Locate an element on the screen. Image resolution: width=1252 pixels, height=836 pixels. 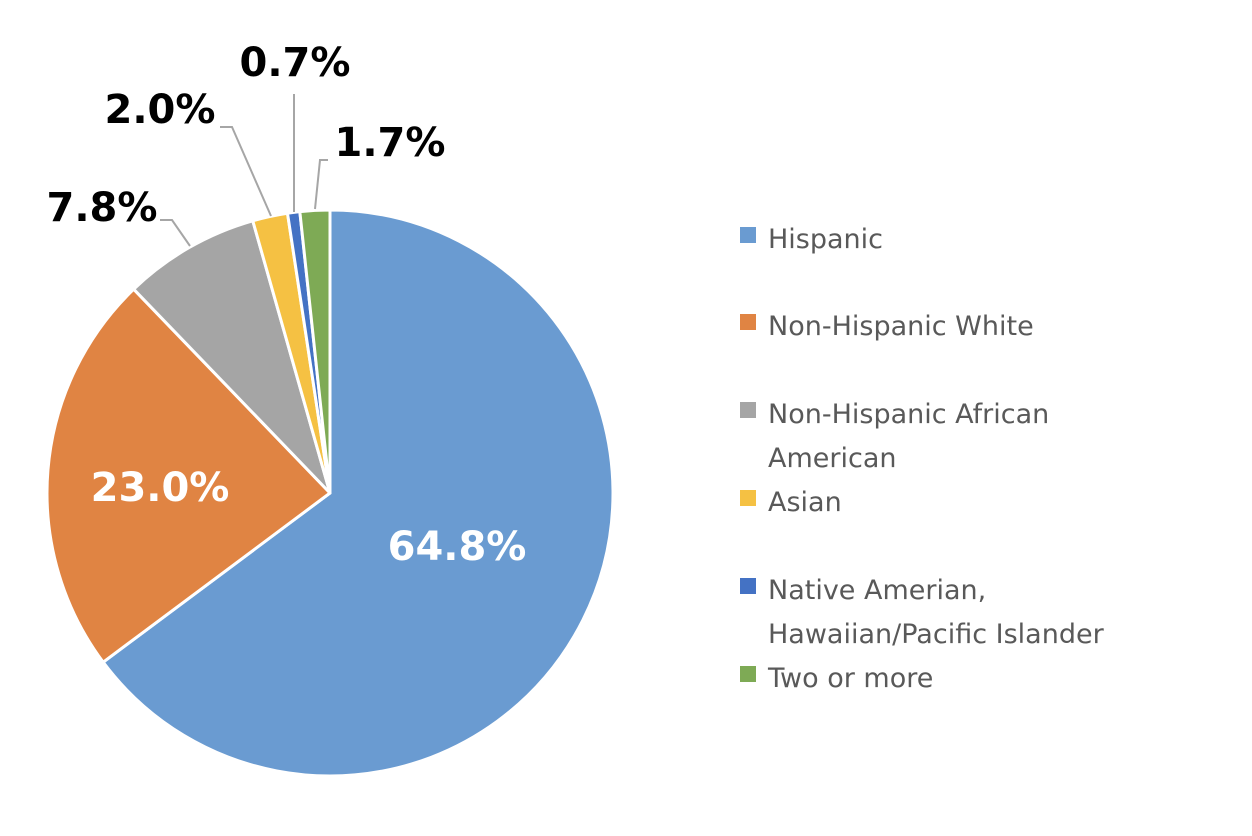
leader-line-two-or-more is located at coordinates (321, 184).